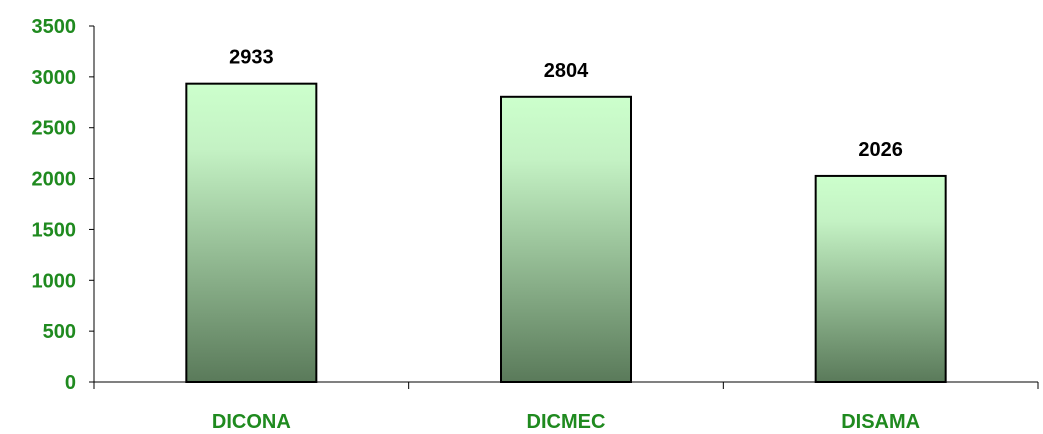  What do you see at coordinates (251, 422) in the screenshot?
I see `x-category-label: DICONA` at bounding box center [251, 422].